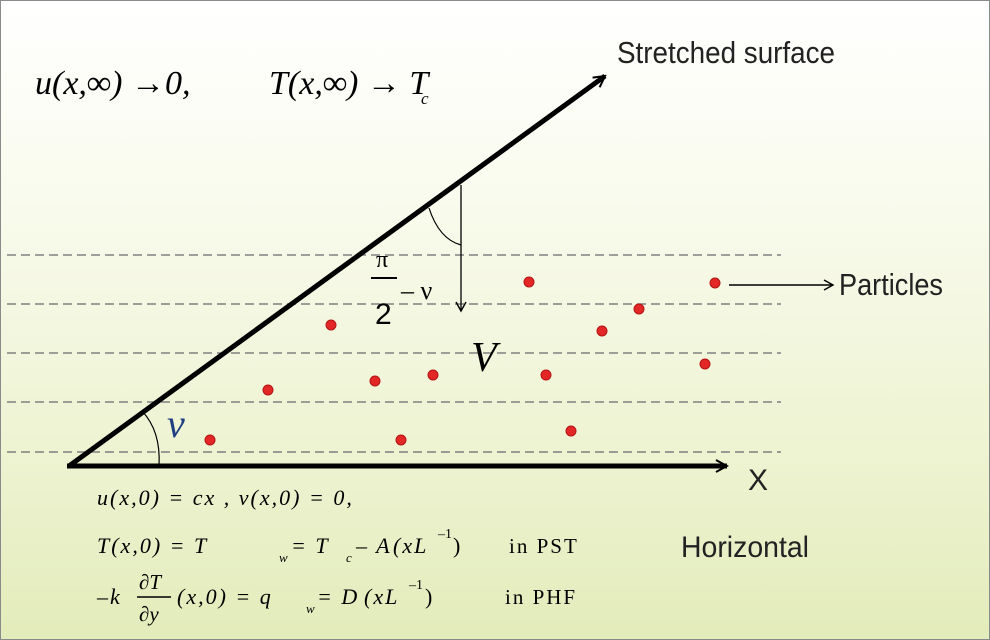 The height and width of the screenshot is (640, 990). I want to click on two-symbol: 2, so click(383, 314).